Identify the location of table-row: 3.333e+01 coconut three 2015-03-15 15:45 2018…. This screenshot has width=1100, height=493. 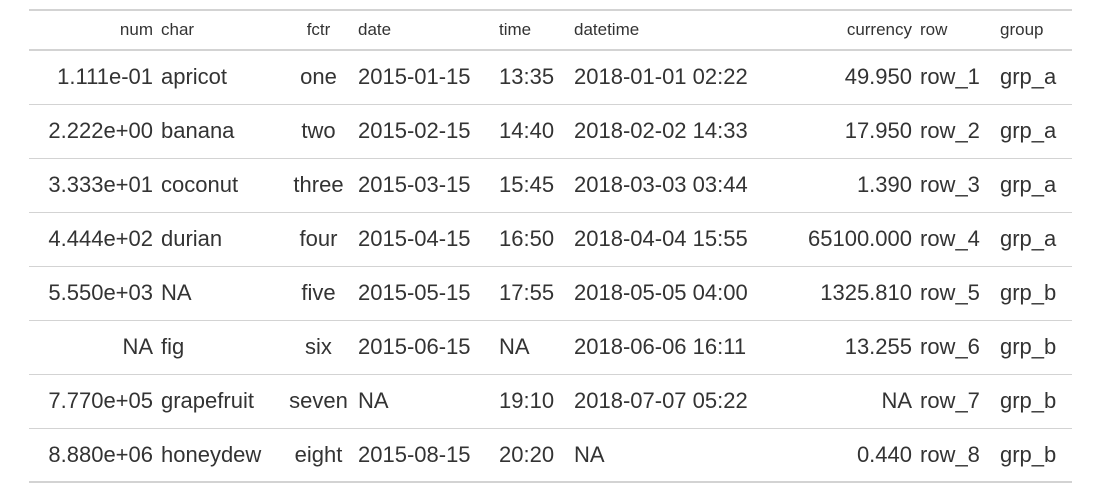
(550, 185).